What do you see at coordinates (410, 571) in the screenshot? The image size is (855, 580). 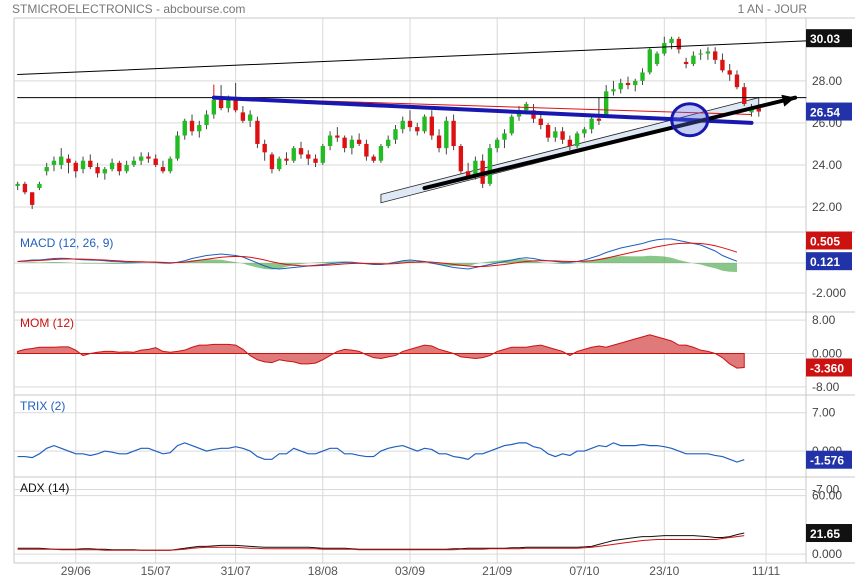 I see `x-tick-label: 03/09` at bounding box center [410, 571].